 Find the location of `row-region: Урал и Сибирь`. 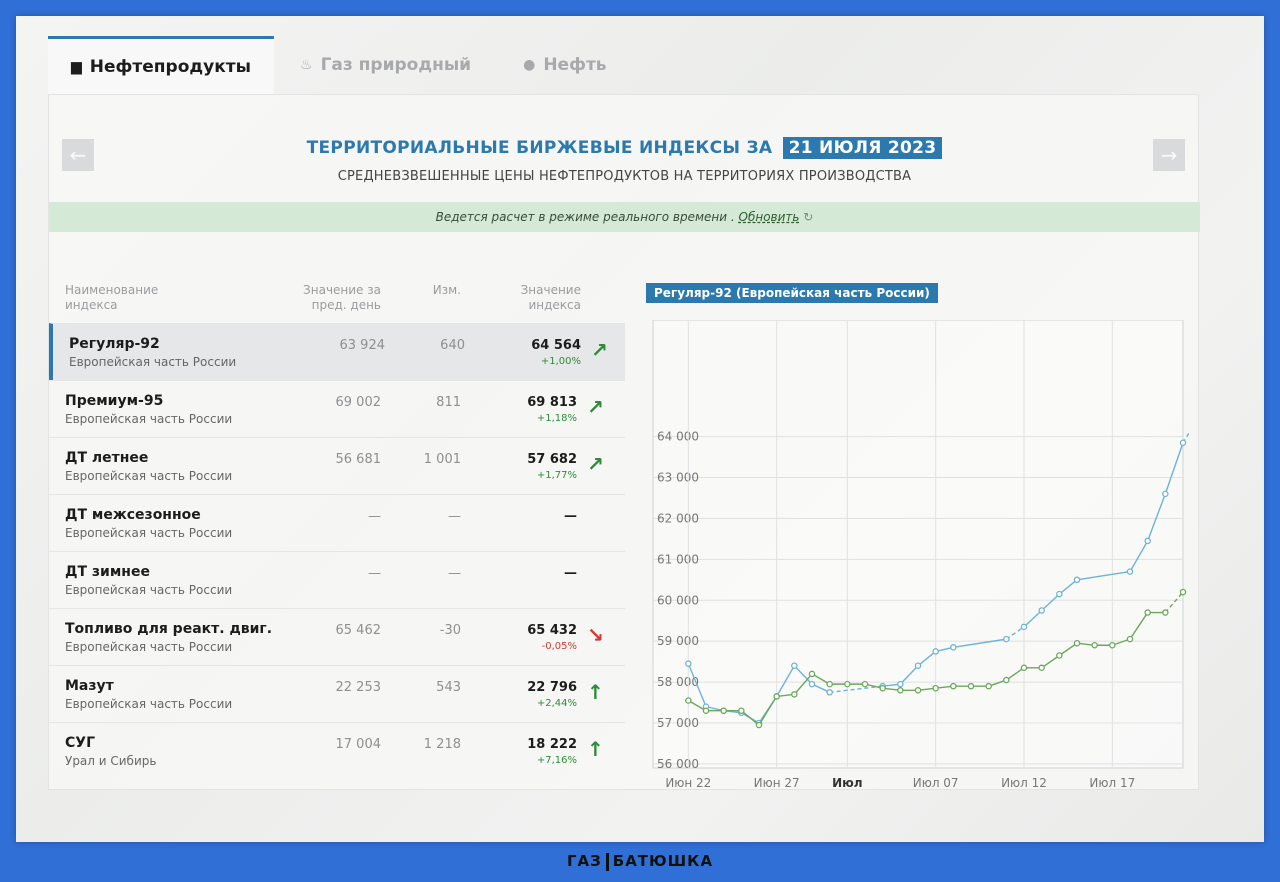

row-region: Урал и Сибирь is located at coordinates (111, 761).